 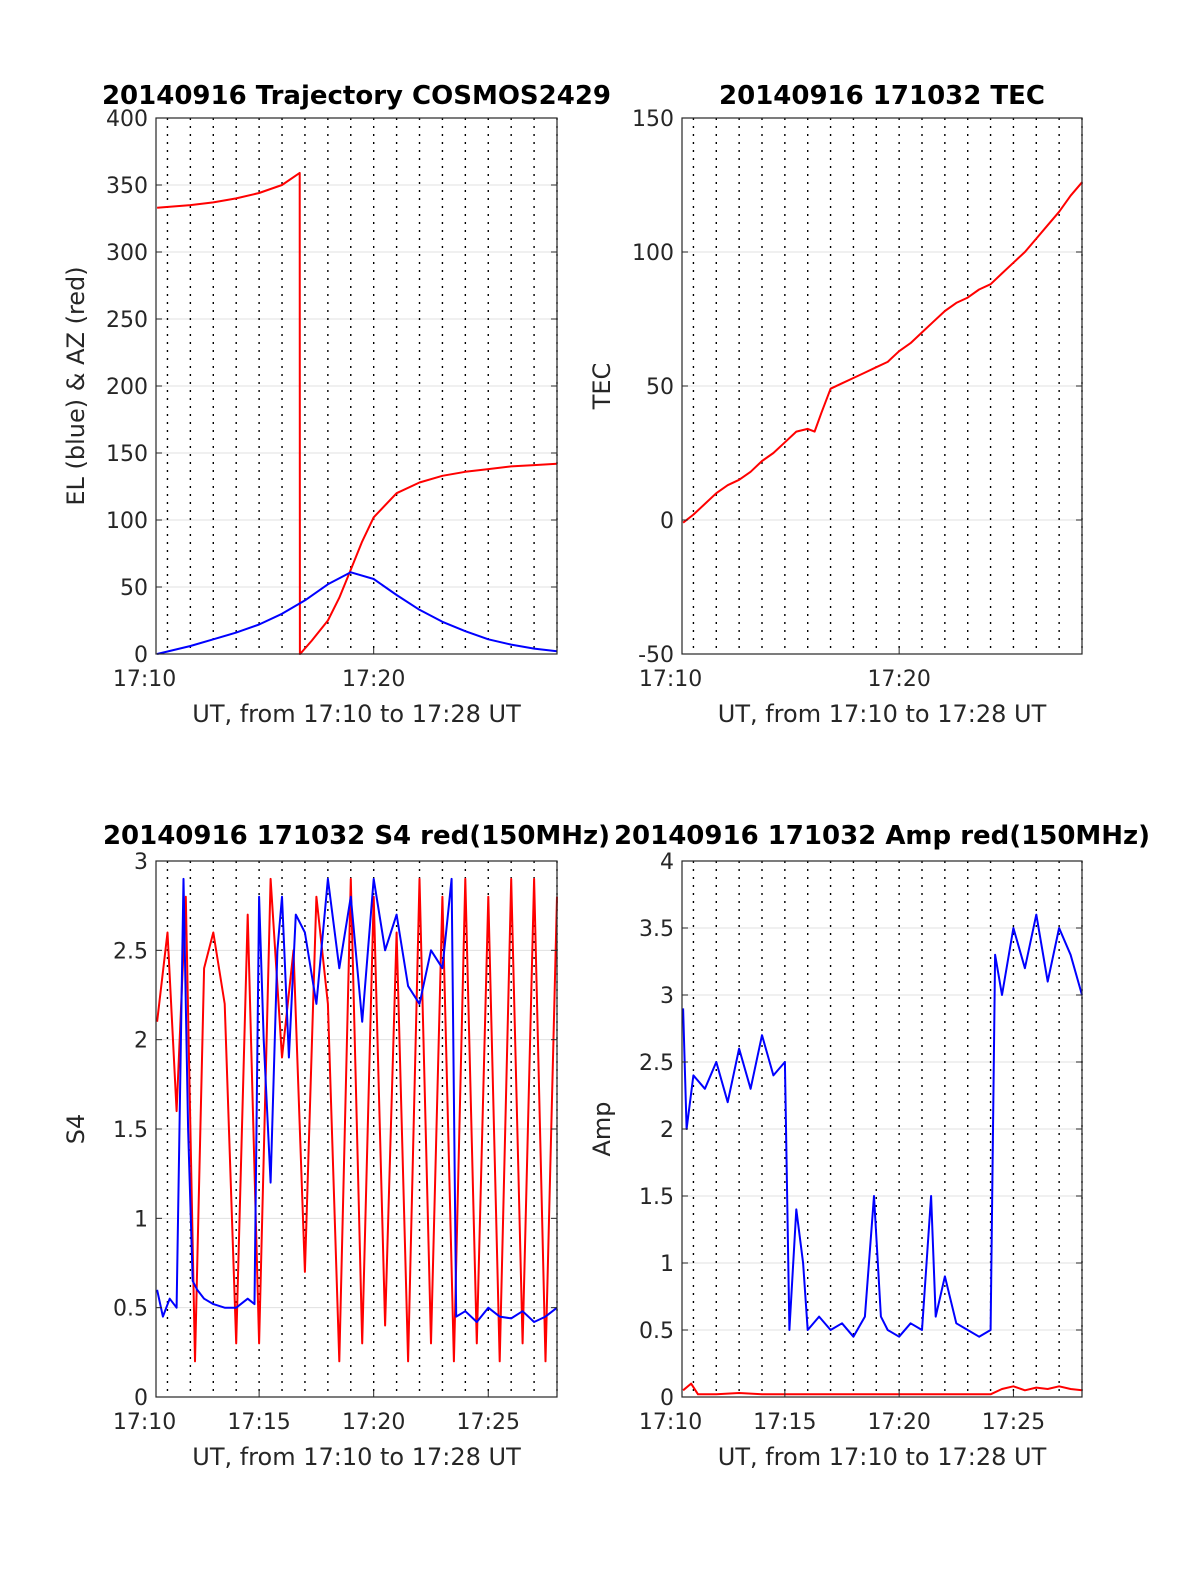 What do you see at coordinates (656, 1063) in the screenshot?
I see `amp-y-tick-label: 2.5` at bounding box center [656, 1063].